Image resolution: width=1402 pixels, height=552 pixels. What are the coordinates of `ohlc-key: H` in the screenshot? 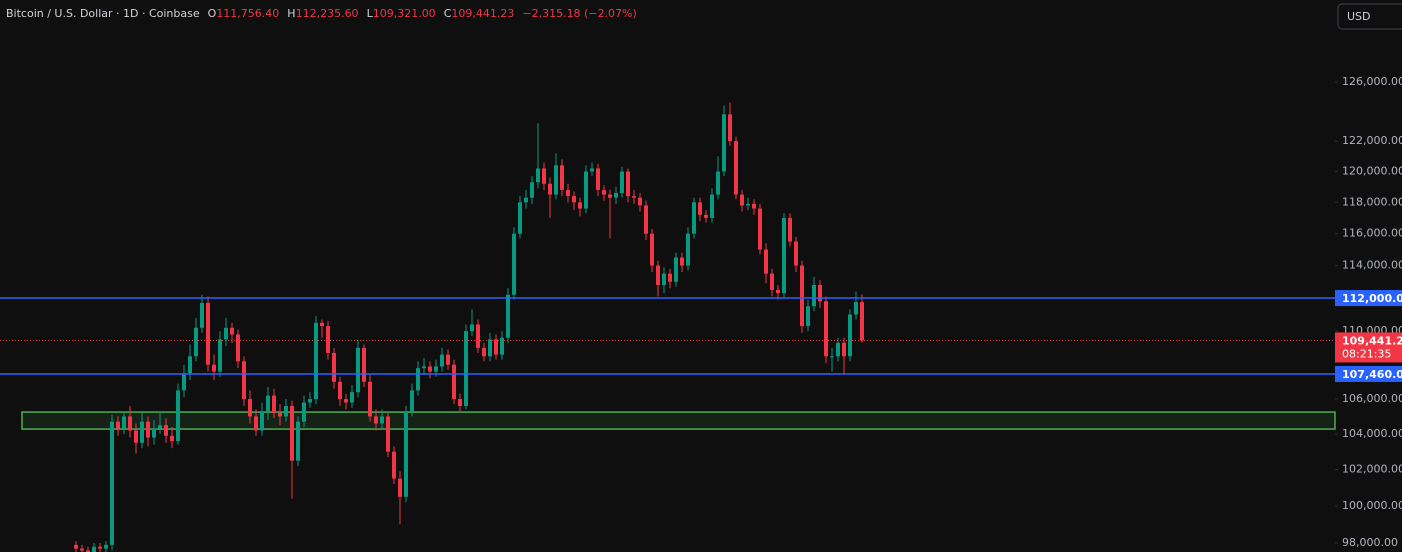 It's located at (291, 13).